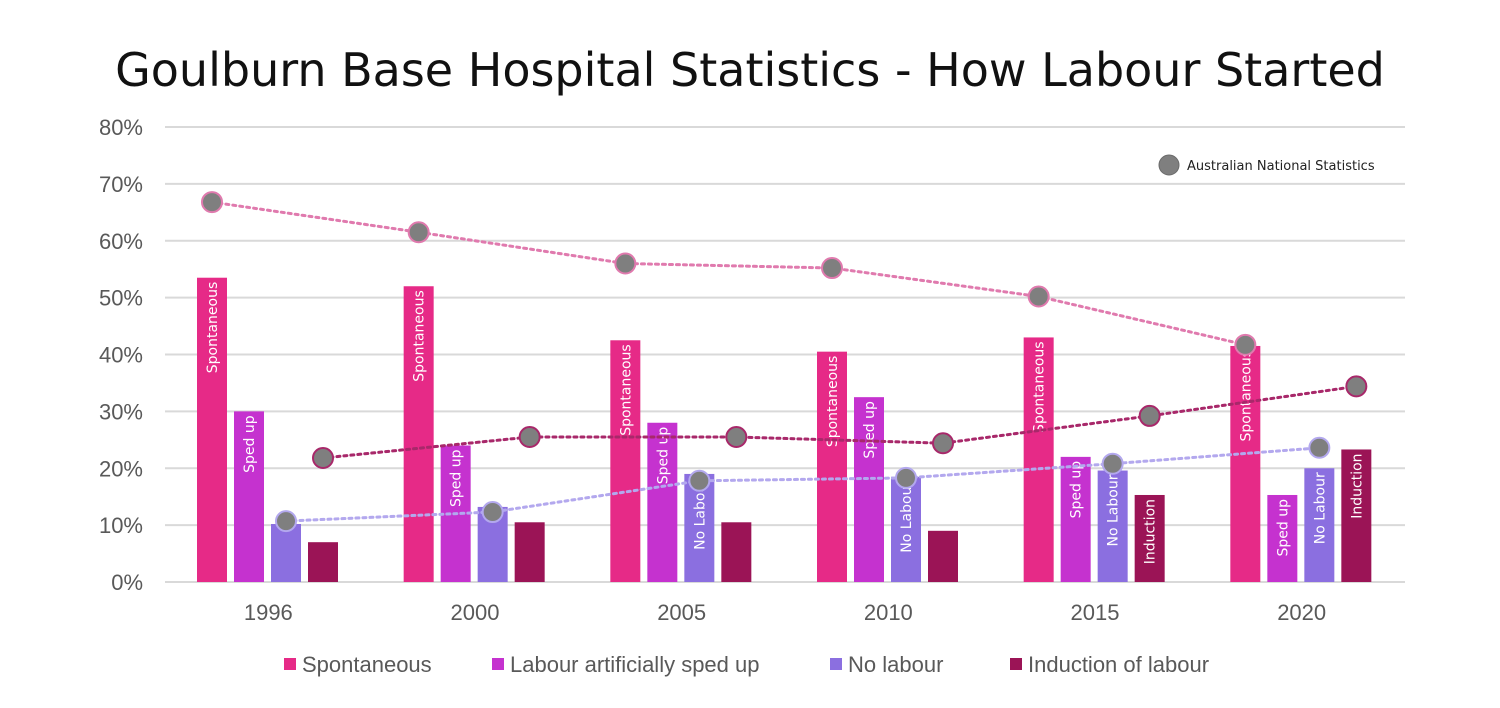  What do you see at coordinates (1095, 612) in the screenshot?
I see `x-category-label: 2015` at bounding box center [1095, 612].